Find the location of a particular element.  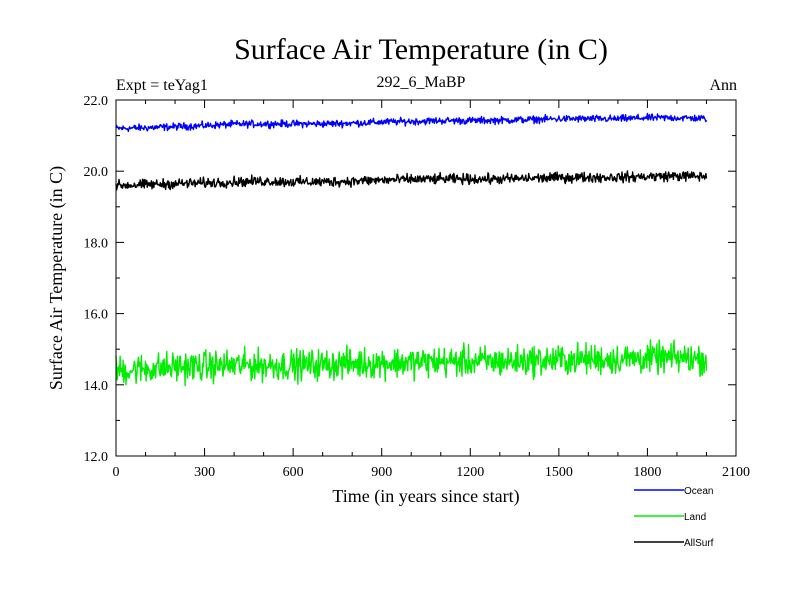

y-tick-label: 14.0 is located at coordinates (96, 386).